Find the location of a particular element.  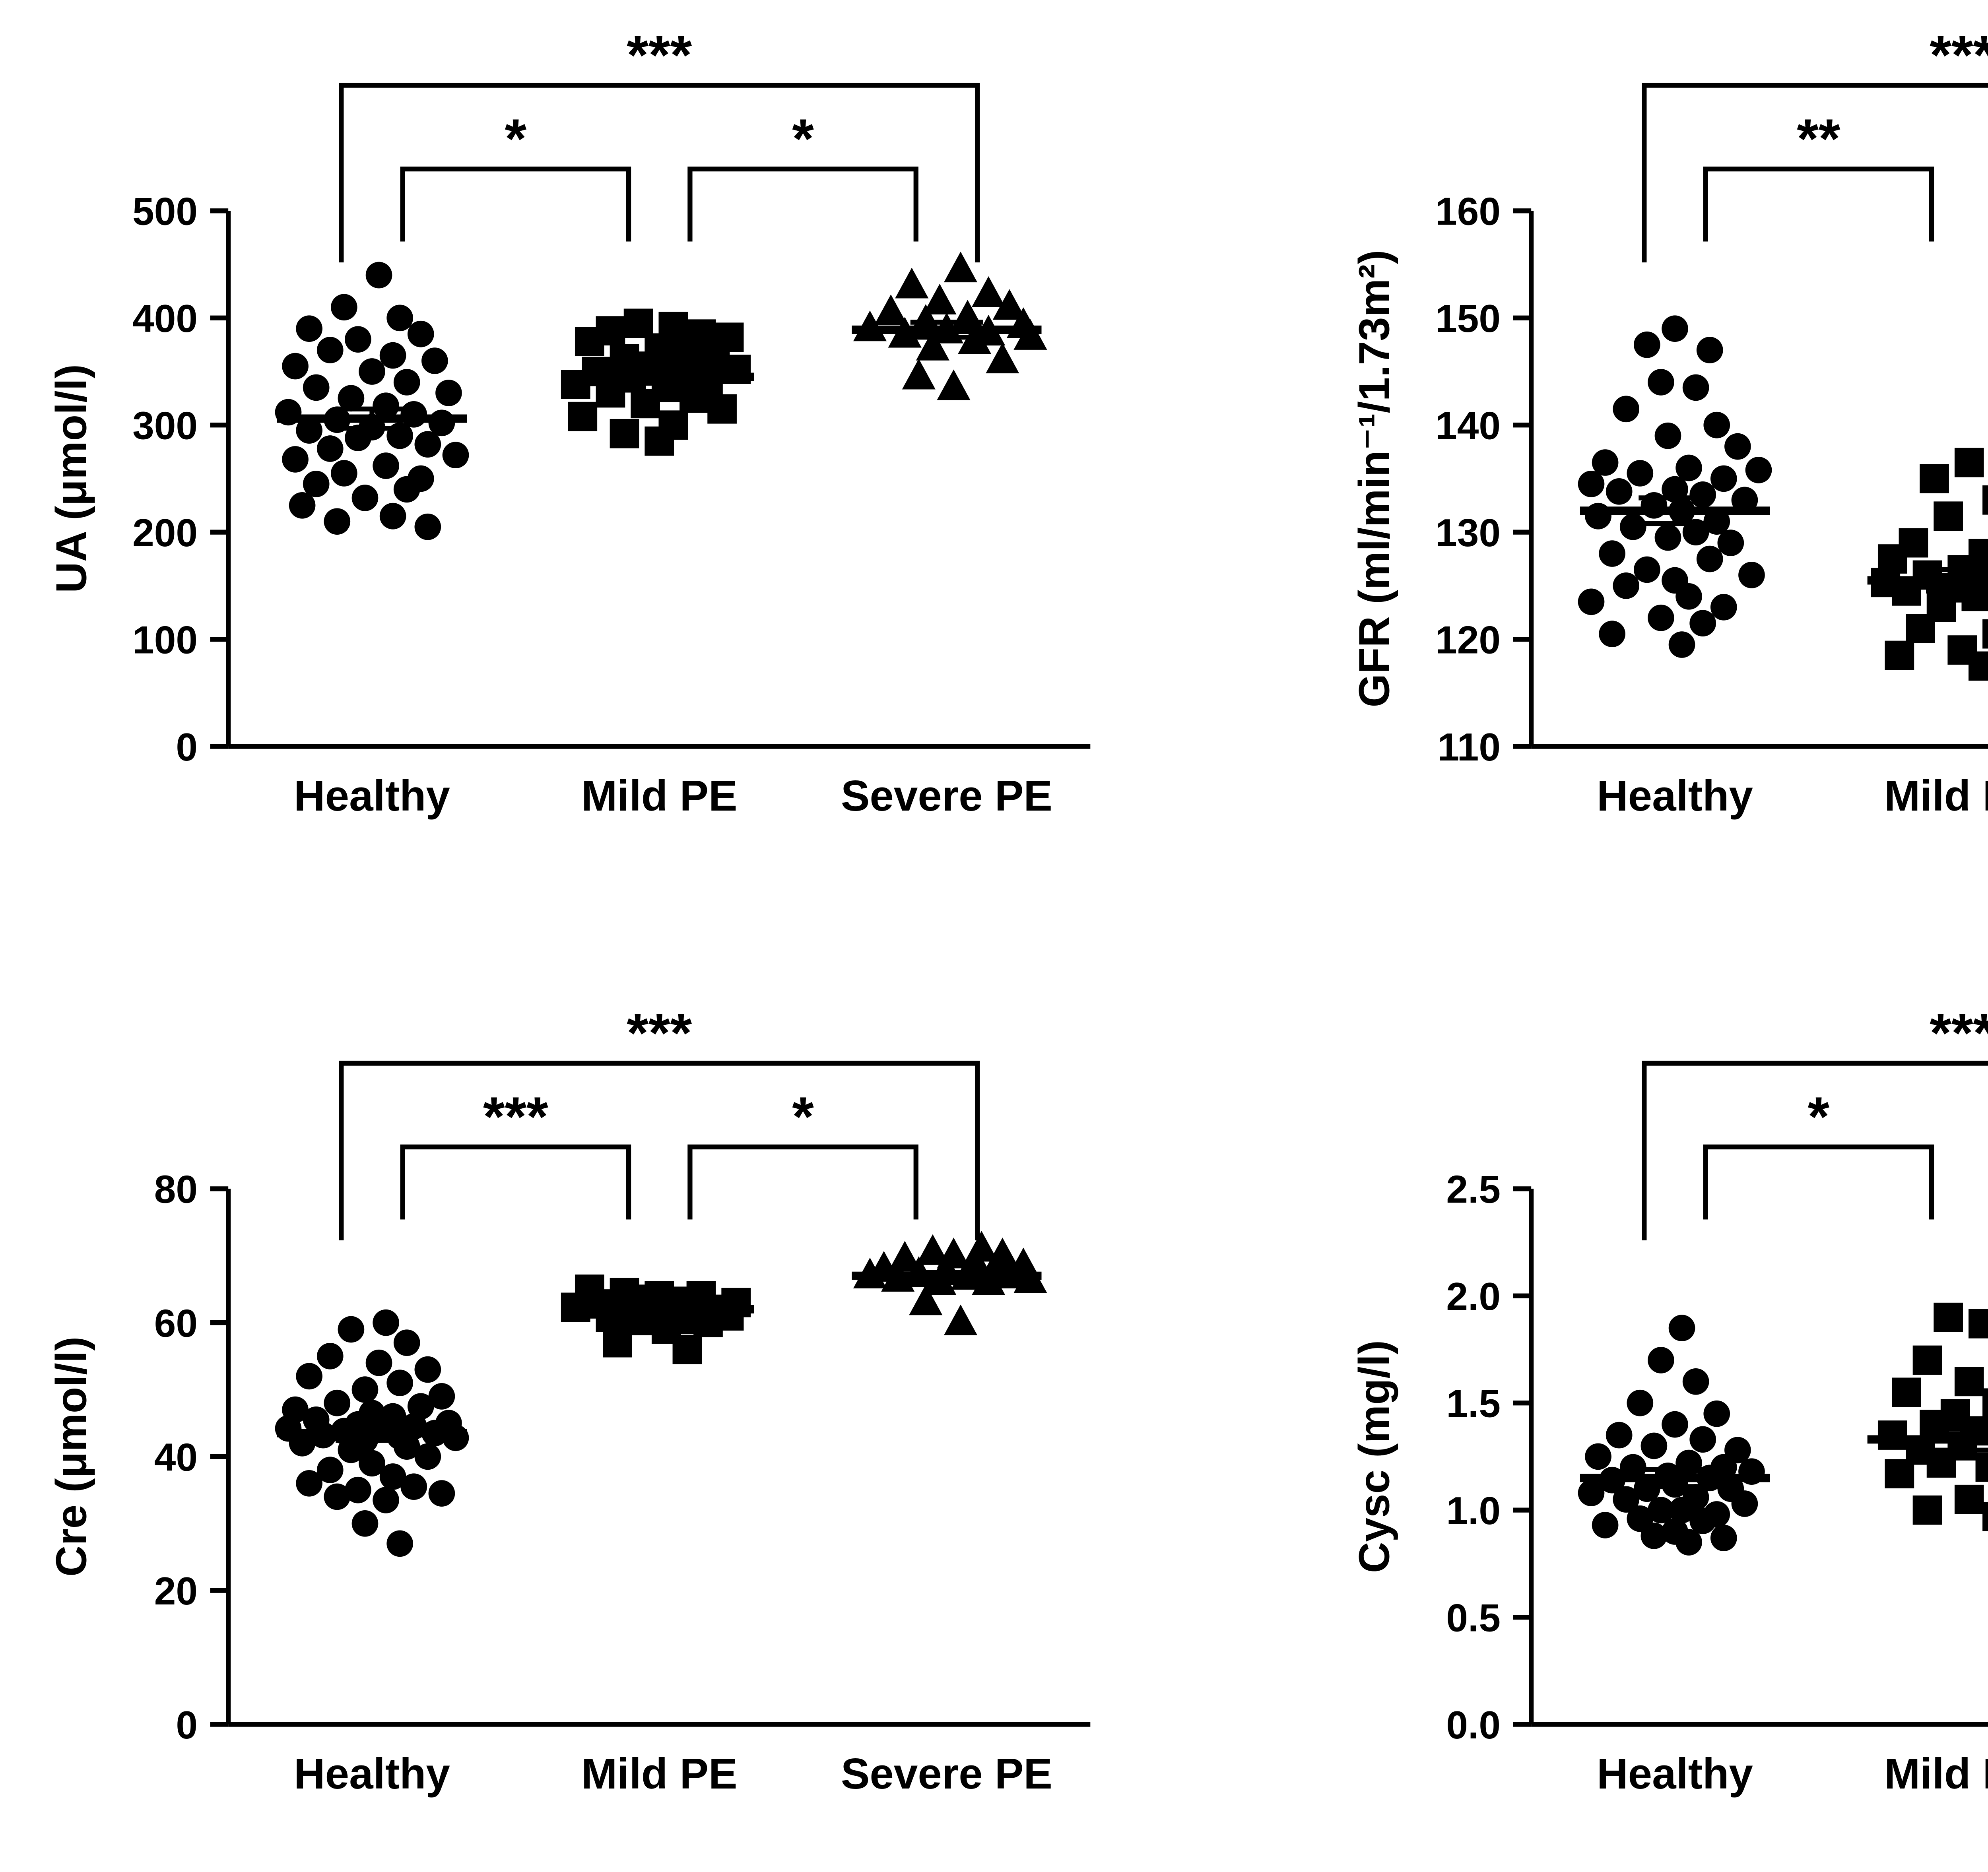

y-tick-label: 110 is located at coordinates (1468, 747).